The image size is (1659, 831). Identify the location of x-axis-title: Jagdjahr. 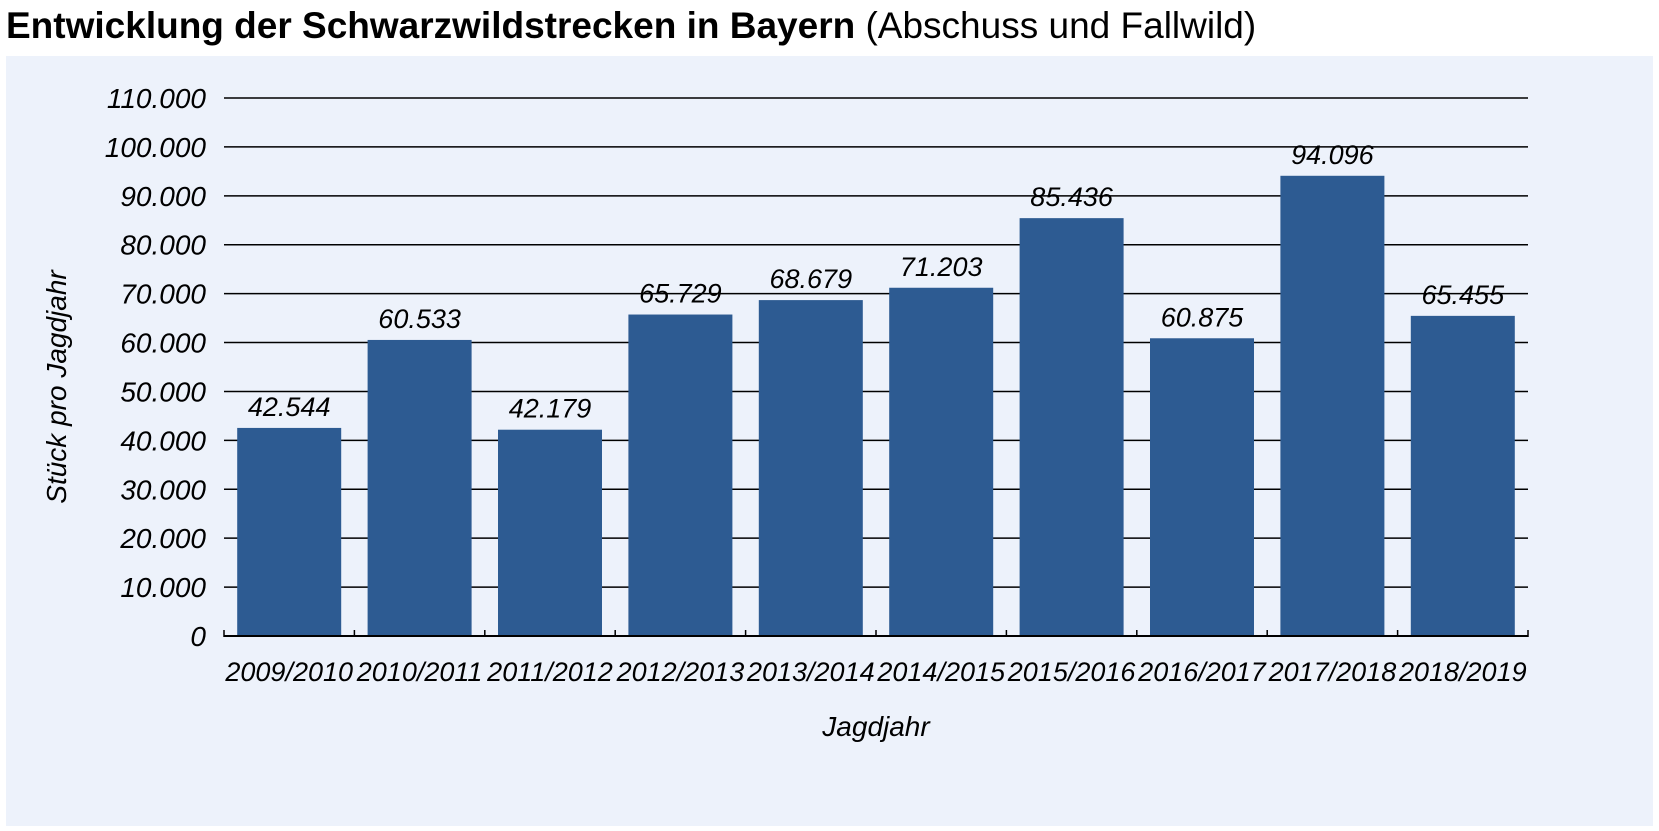
(876, 726).